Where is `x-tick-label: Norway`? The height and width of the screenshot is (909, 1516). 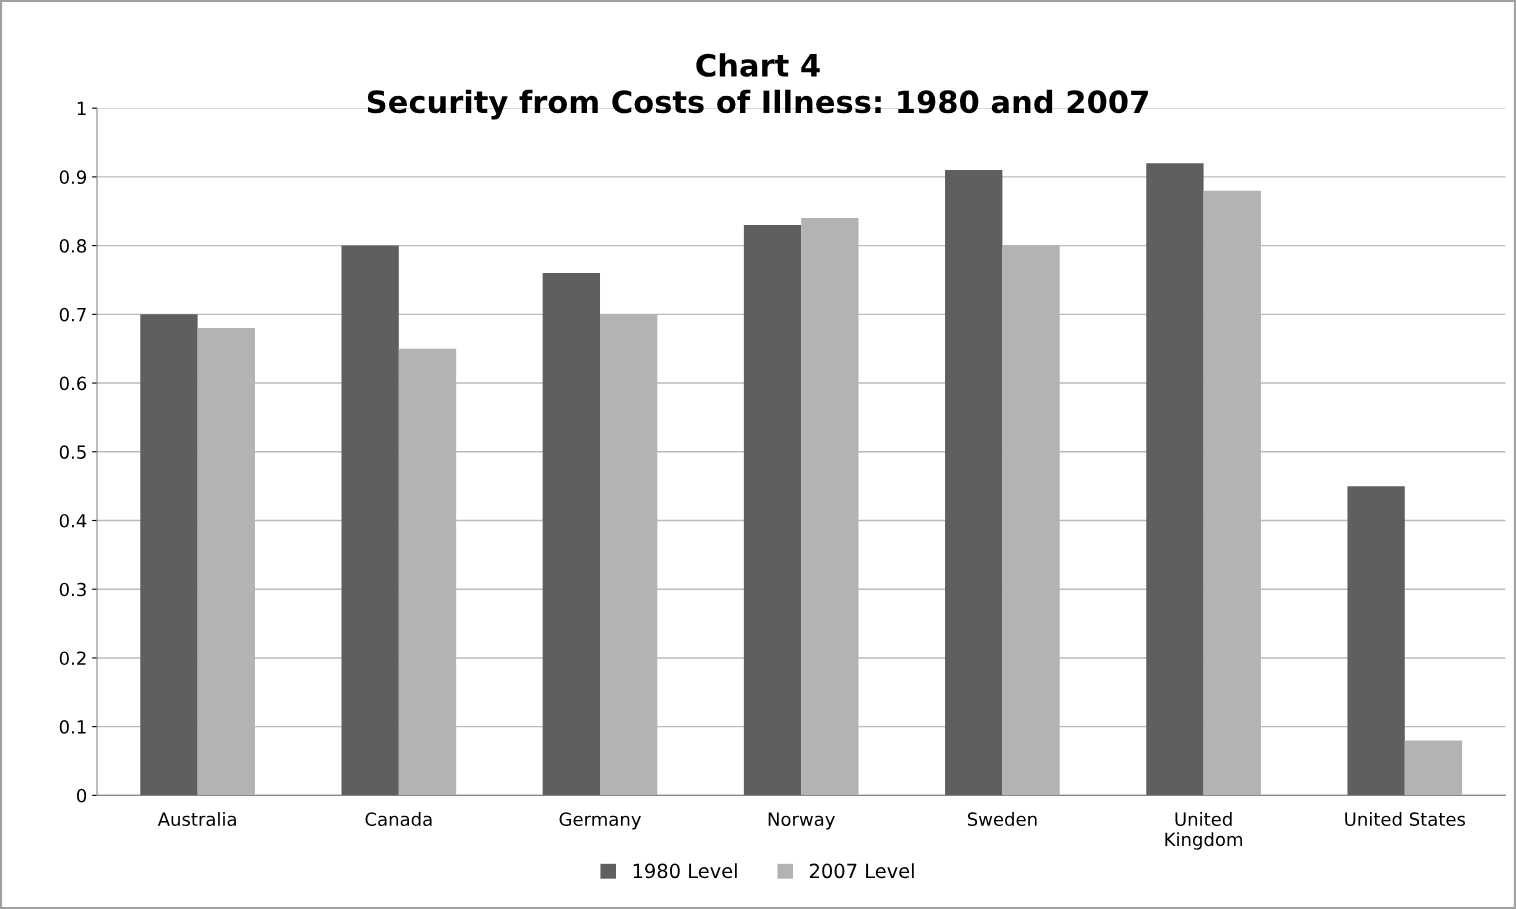 x-tick-label: Norway is located at coordinates (801, 821).